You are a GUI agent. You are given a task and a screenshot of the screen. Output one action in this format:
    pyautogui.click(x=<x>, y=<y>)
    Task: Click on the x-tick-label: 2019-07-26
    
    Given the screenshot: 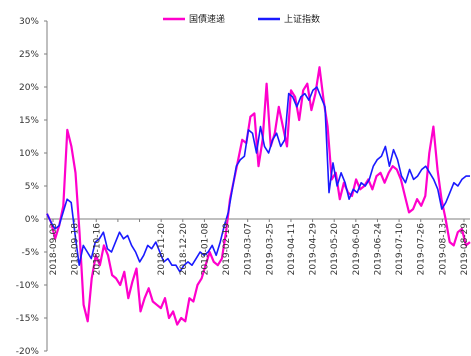 What is the action you would take?
    pyautogui.click(x=422, y=249)
    